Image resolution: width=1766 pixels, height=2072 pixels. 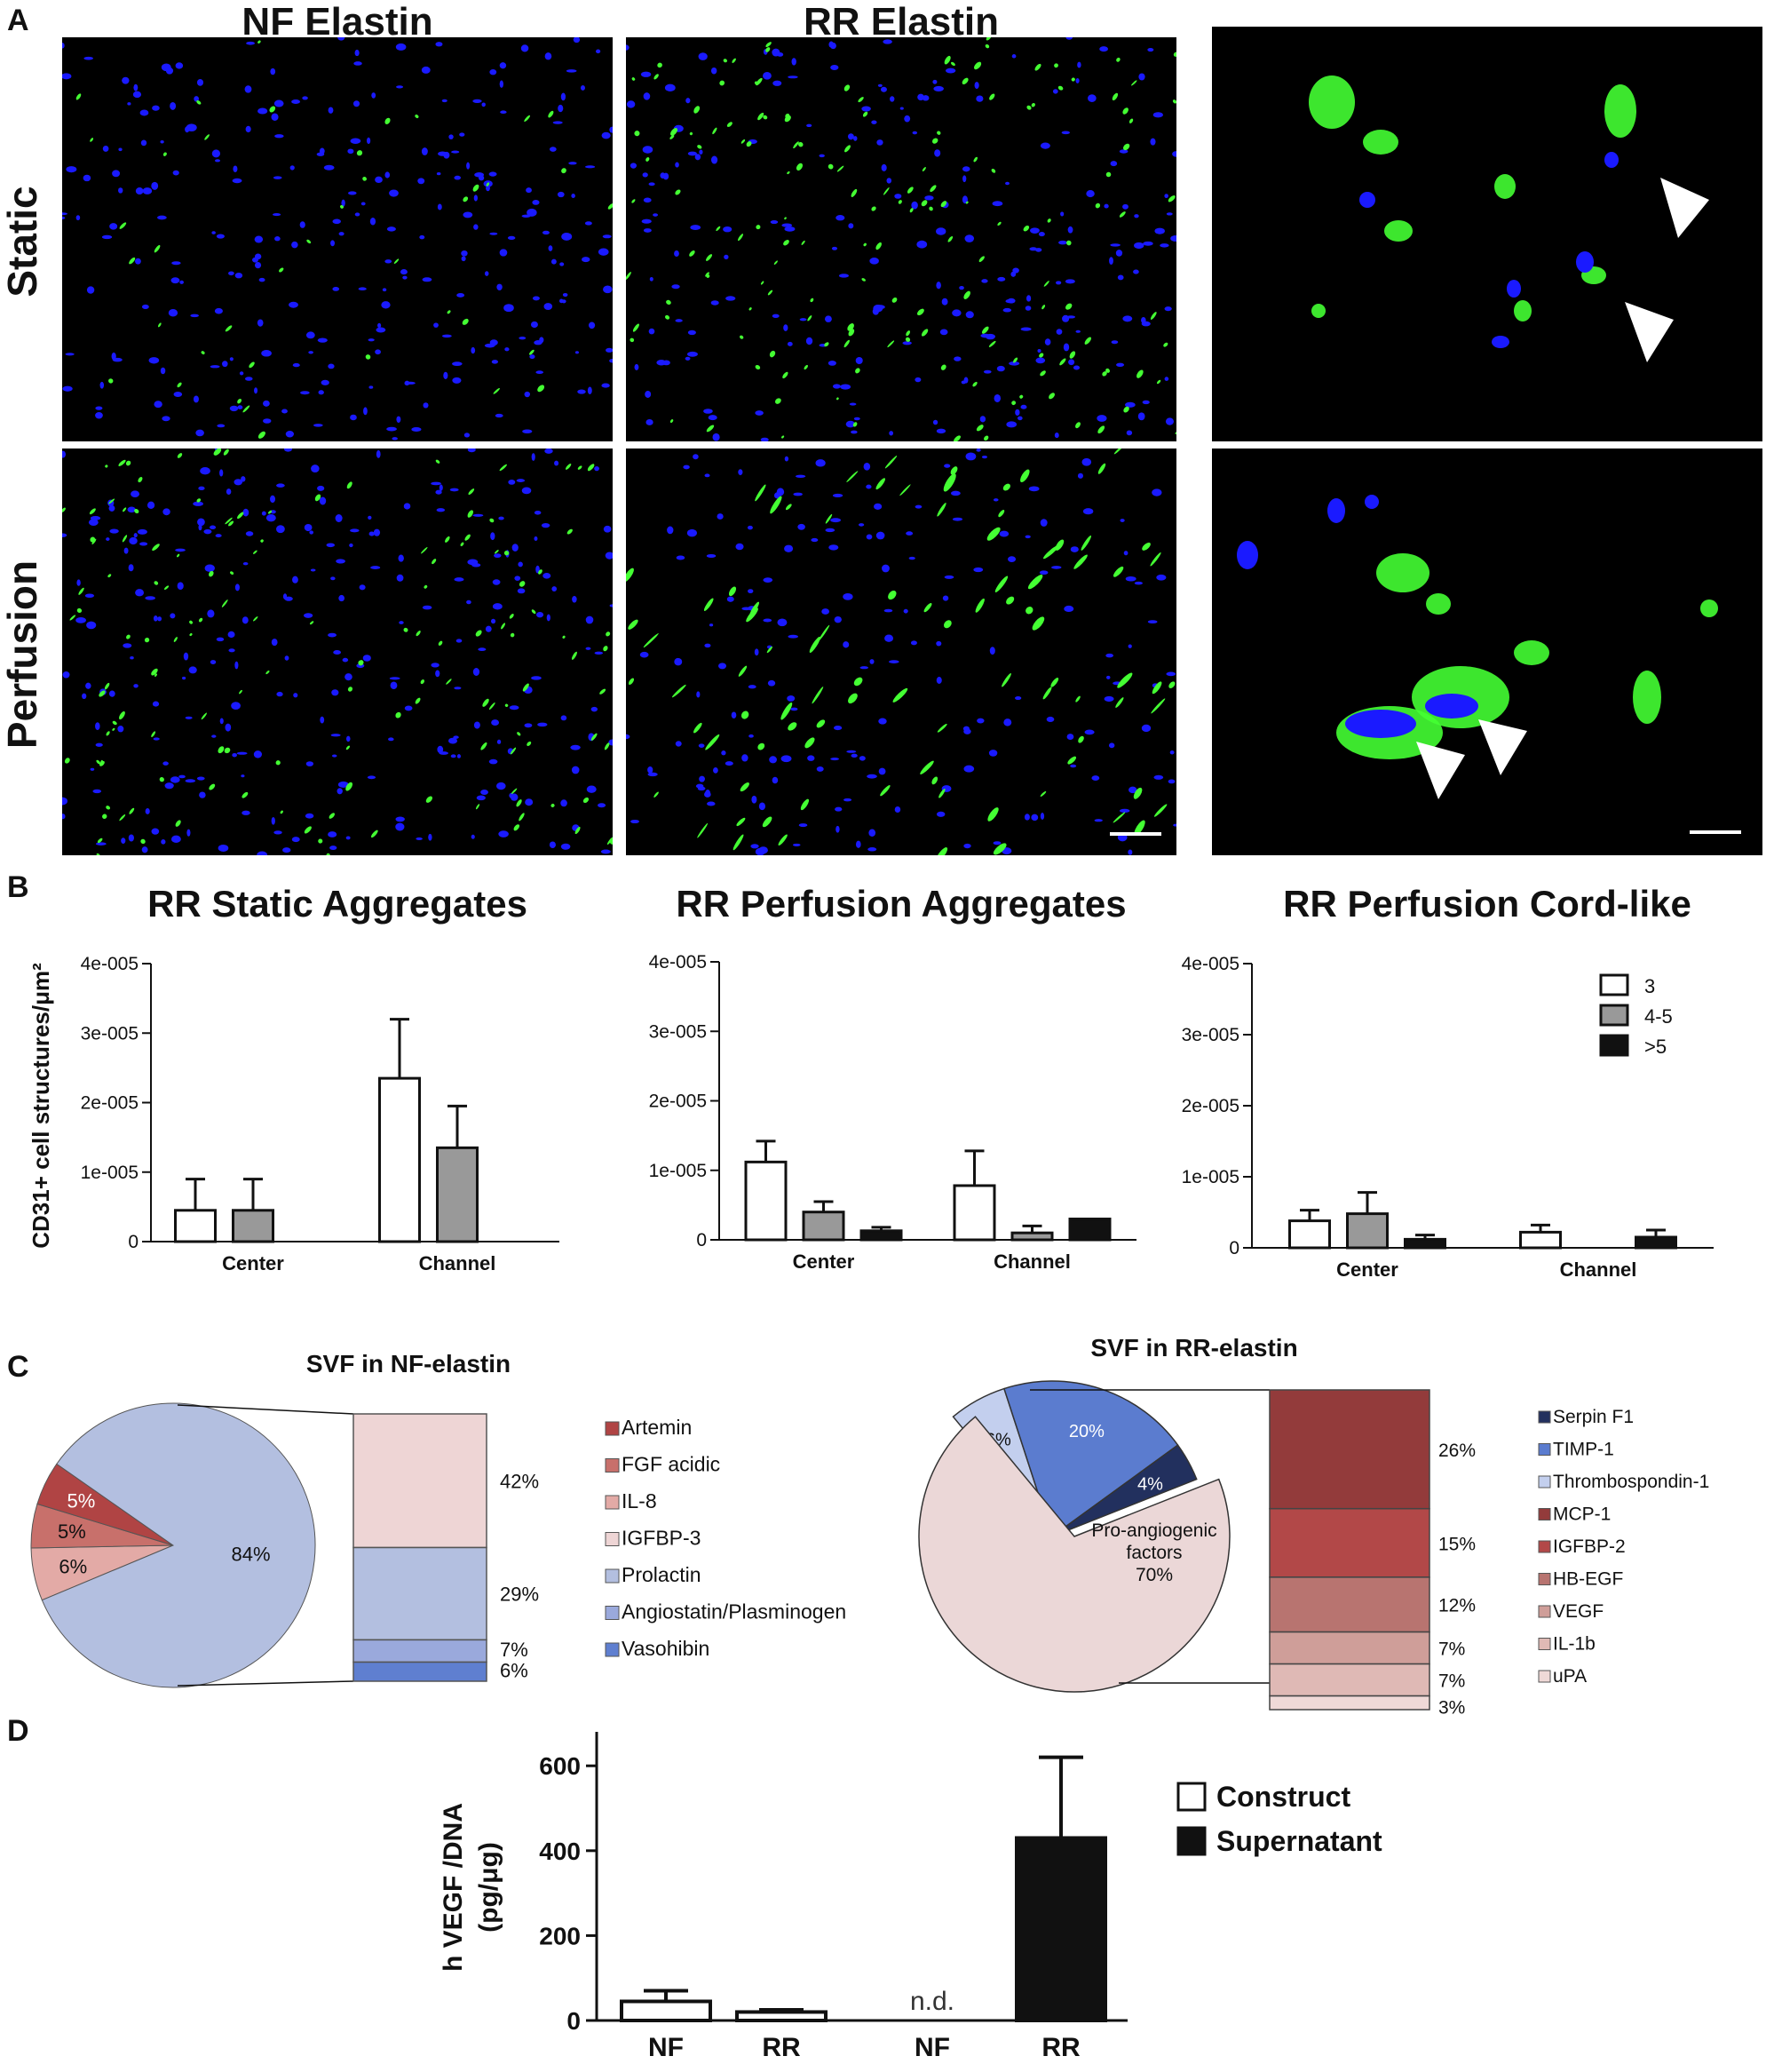 What do you see at coordinates (265, 1683) in the screenshot?
I see `connector-line` at bounding box center [265, 1683].